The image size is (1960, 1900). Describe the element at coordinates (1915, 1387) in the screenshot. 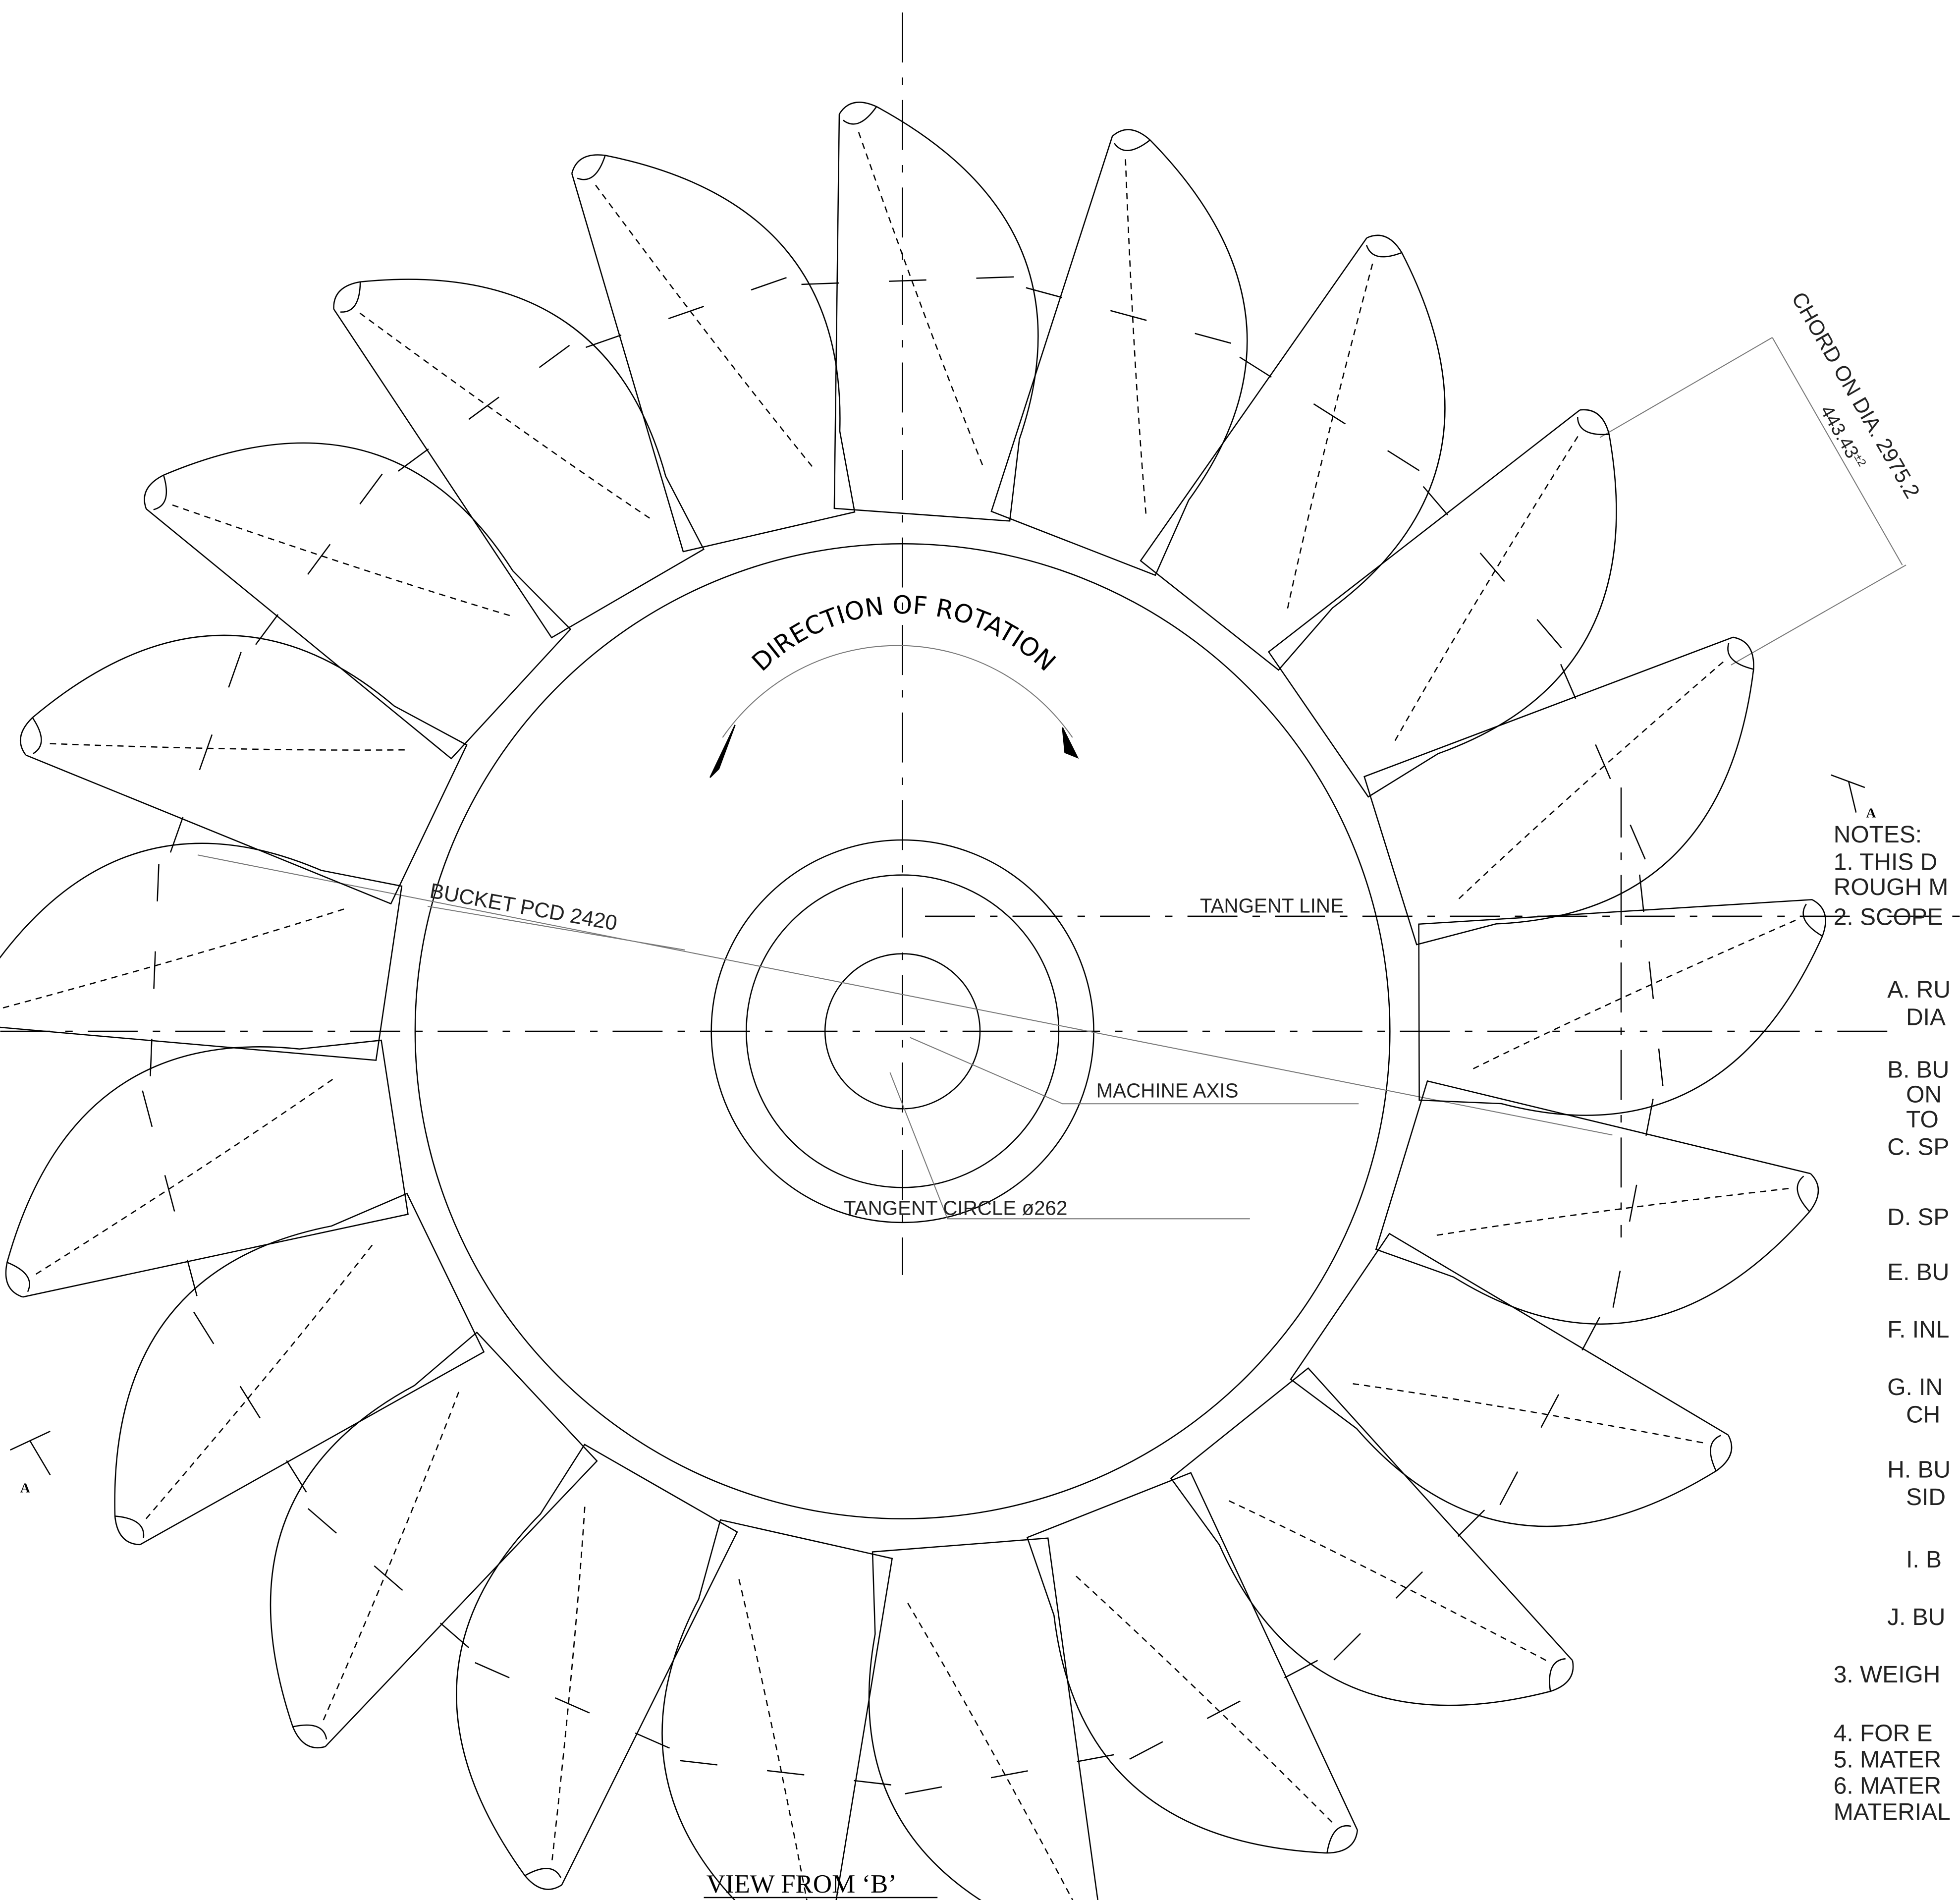

I see `note-line: G. IN` at that location.